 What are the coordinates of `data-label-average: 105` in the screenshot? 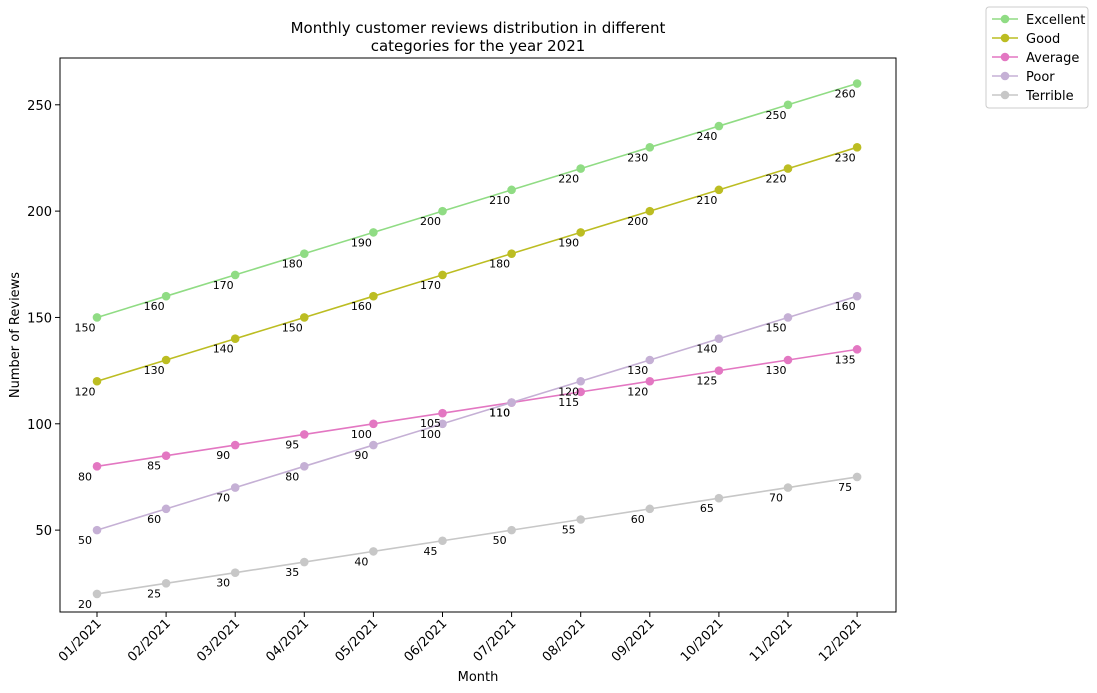 It's located at (430, 423).